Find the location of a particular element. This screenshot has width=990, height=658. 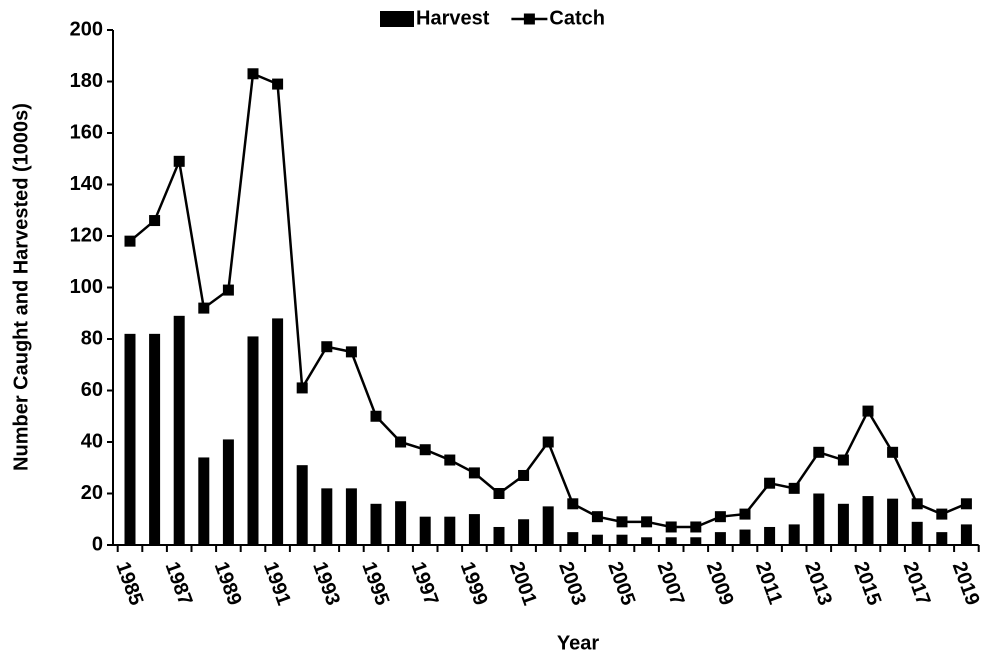

x-tick-label: 1997 is located at coordinates (425, 583).